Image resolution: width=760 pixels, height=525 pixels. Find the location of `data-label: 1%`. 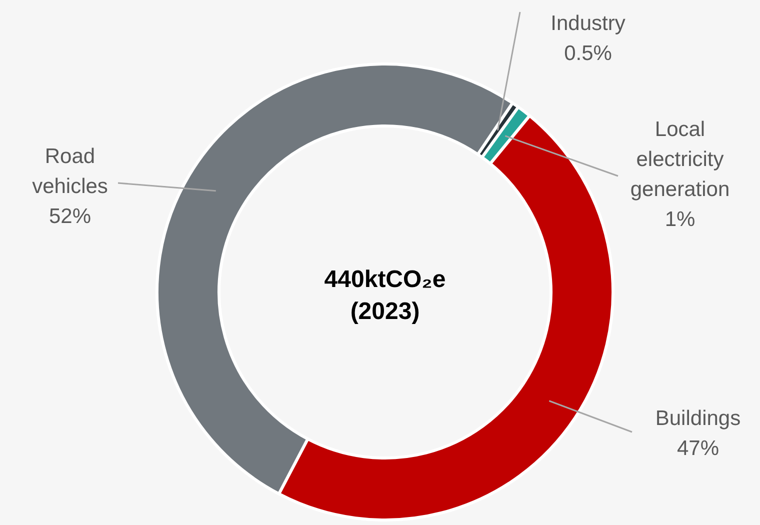

data-label: 1% is located at coordinates (680, 219).